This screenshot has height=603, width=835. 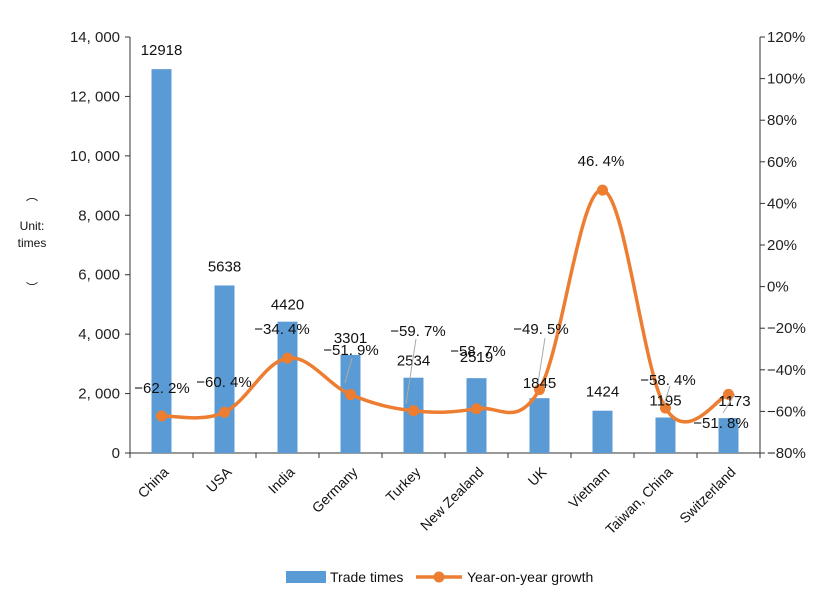 I want to click on line-data-label: −34. 4%, so click(x=281, y=329).